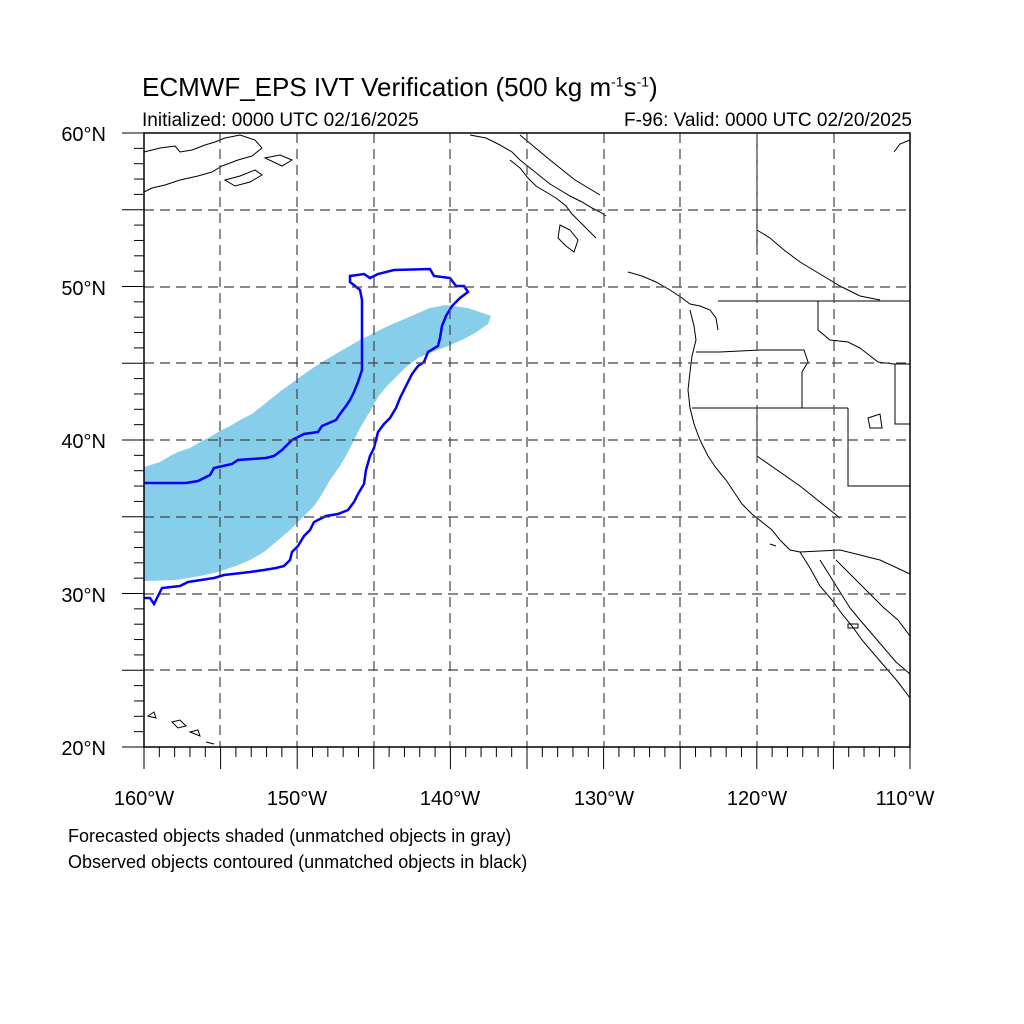 The width and height of the screenshot is (1024, 1024). What do you see at coordinates (280, 120) in the screenshot?
I see `initialized-time: Initialized: 0000 UTC 02/16/2025` at bounding box center [280, 120].